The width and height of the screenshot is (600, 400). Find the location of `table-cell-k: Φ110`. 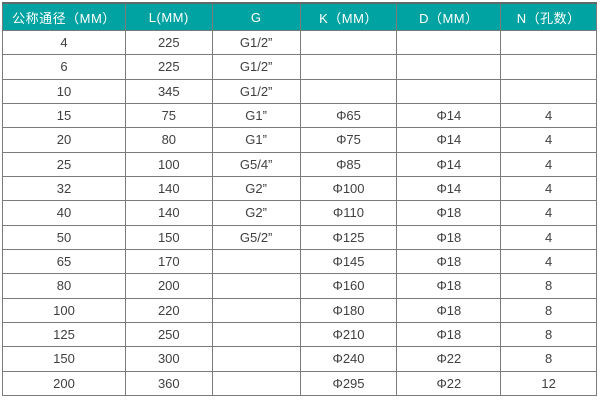

table-cell-k: Φ110 is located at coordinates (348, 213).